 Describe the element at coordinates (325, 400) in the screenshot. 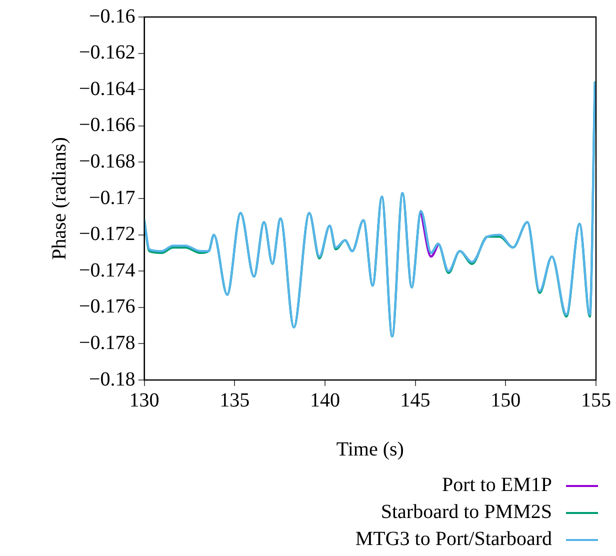

I see `x-tick-label: 140` at that location.